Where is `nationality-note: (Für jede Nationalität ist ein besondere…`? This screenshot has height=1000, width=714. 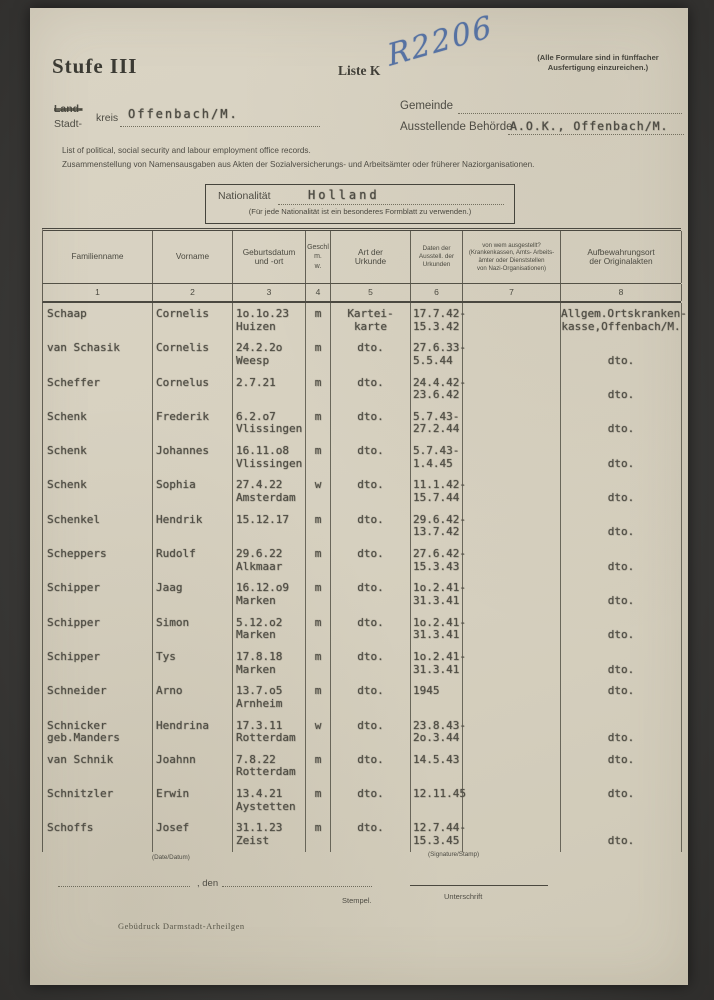
nationality-note: (Für jede Nationalität ist ein besondere… is located at coordinates (360, 211).